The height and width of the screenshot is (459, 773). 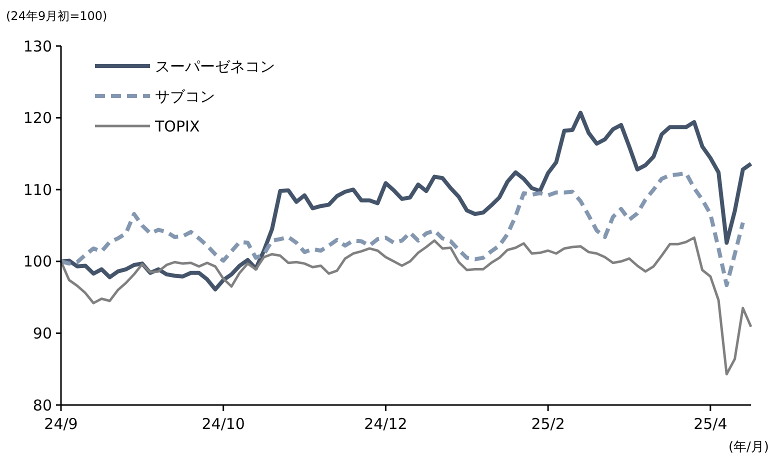 I want to click on y-tick-label: 110, so click(x=37, y=189).